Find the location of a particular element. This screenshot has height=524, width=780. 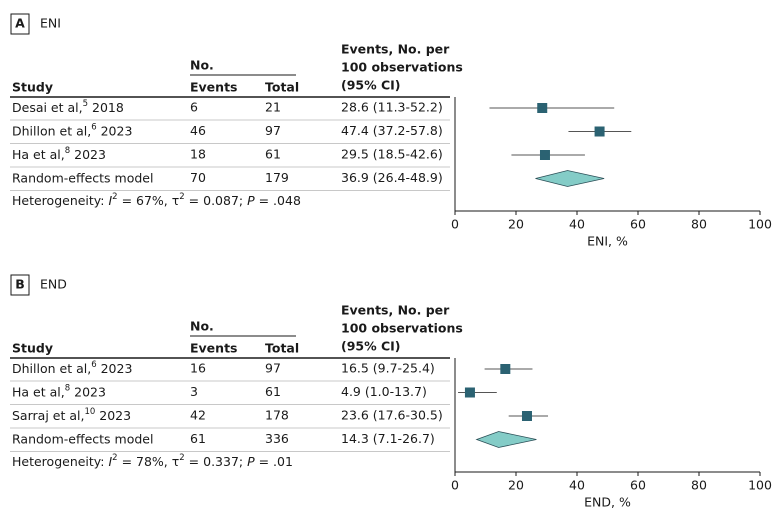

events-cell: 70 is located at coordinates (198, 177).